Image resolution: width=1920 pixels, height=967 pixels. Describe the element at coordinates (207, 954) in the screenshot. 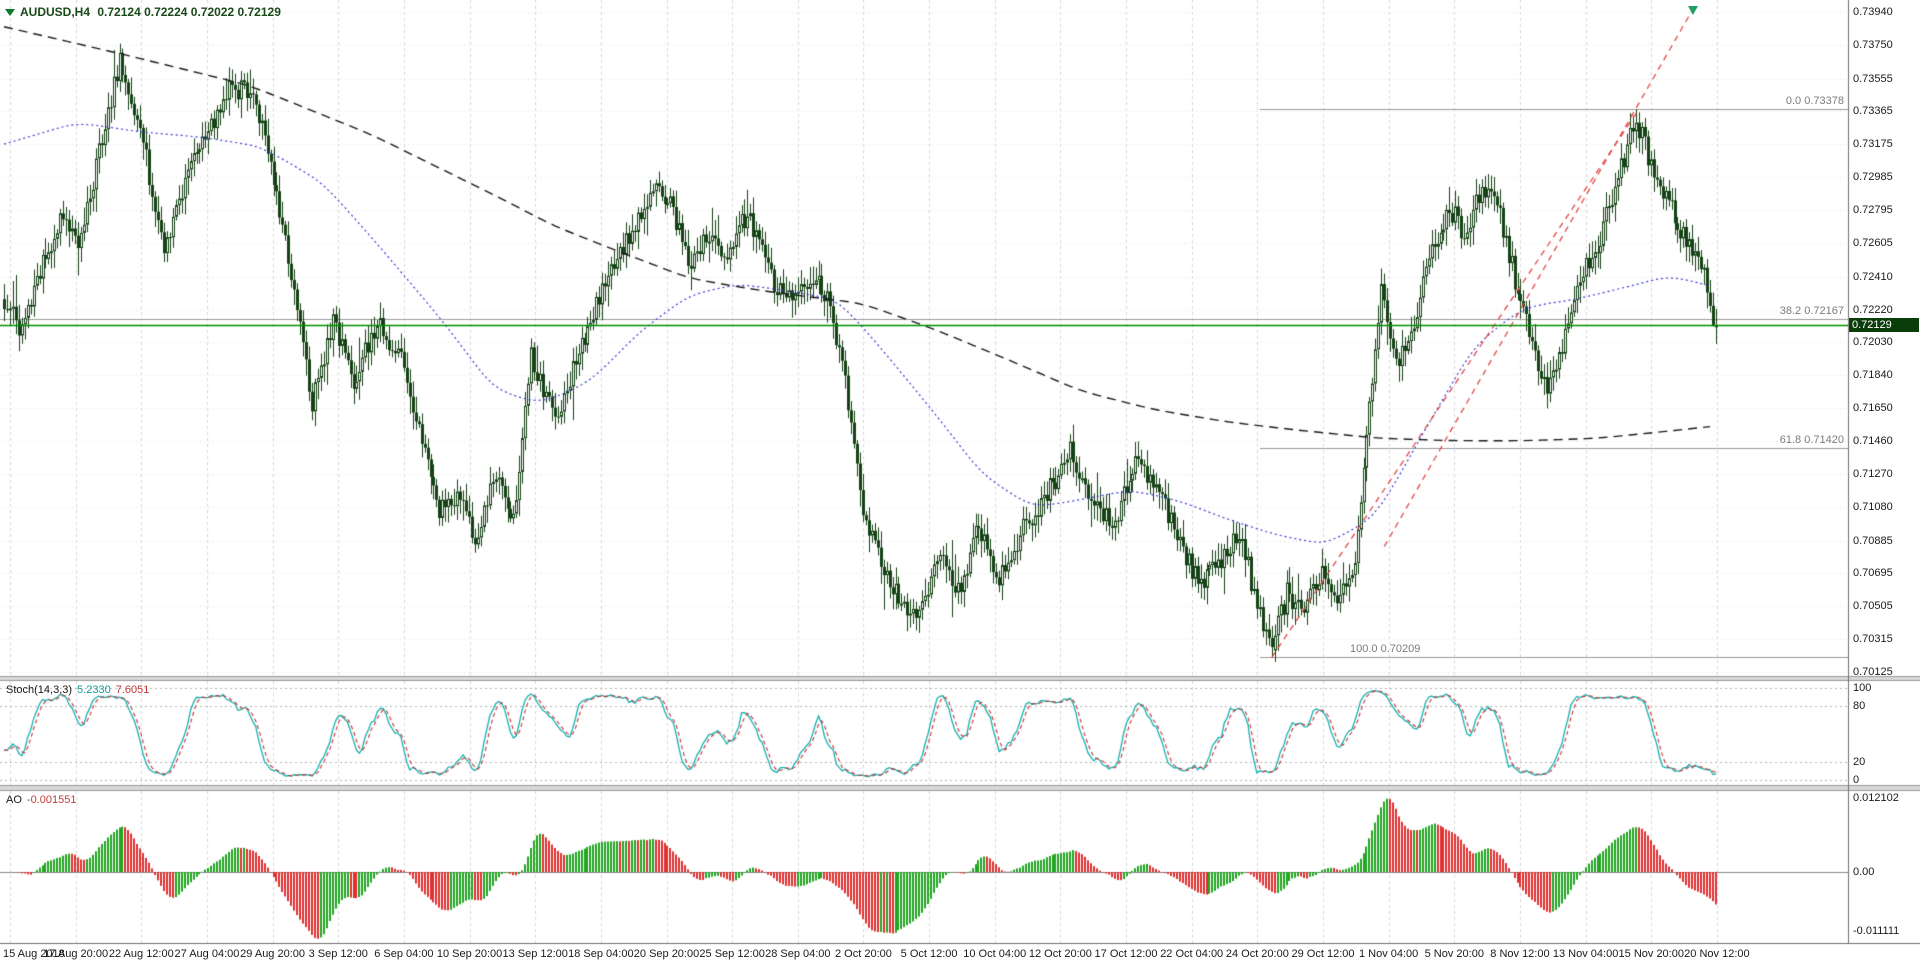

I see `time-axis-label: 27 Aug 04:00` at that location.